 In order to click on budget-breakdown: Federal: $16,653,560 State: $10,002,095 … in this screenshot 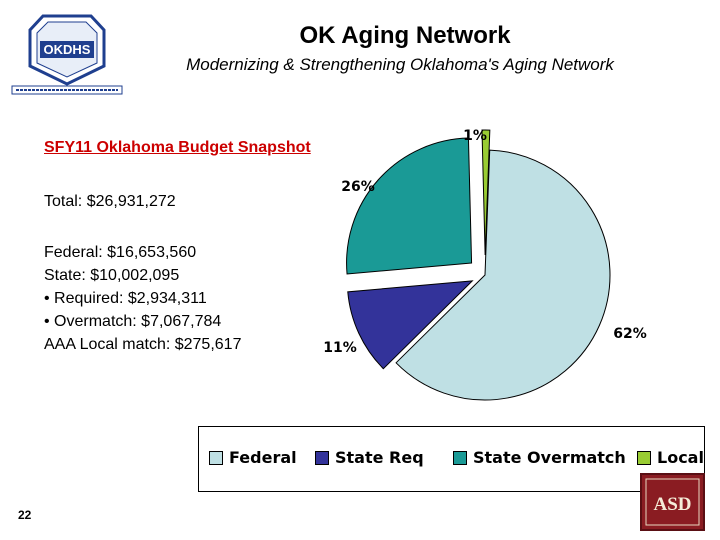, I will do `click(142, 298)`.